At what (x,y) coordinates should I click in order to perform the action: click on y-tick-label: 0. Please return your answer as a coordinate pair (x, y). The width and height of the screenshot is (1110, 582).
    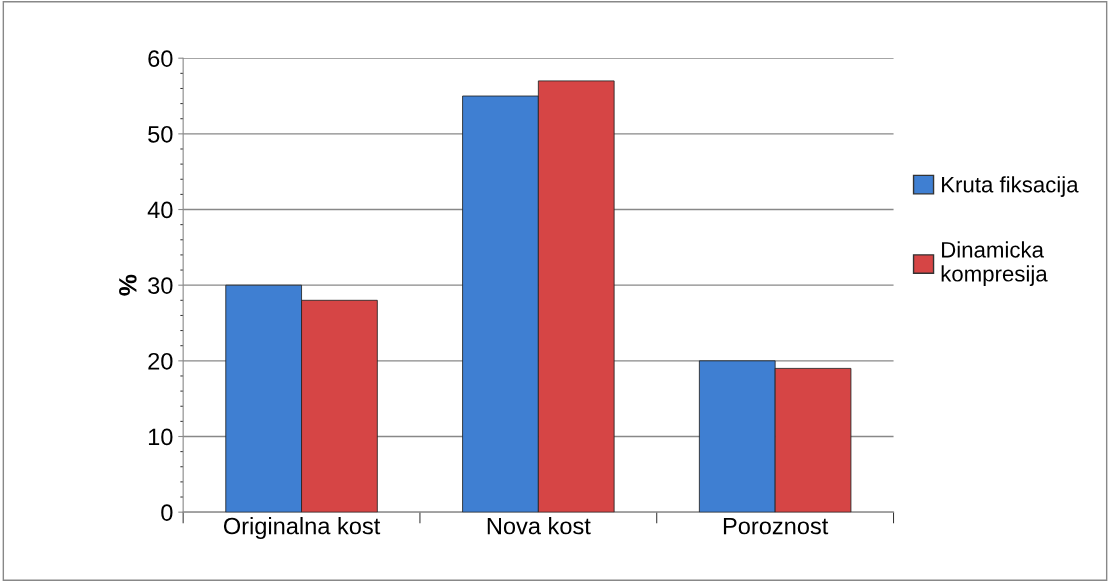
    Looking at the image, I should click on (167, 512).